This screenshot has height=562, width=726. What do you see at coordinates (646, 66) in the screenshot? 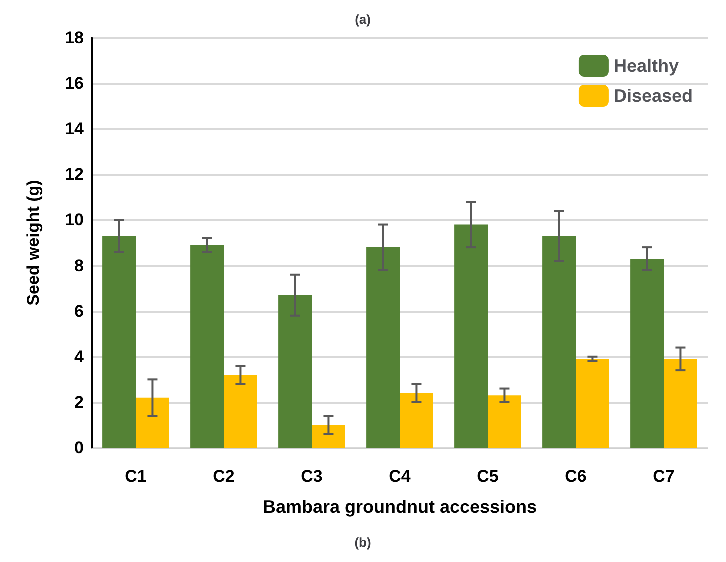
I see `legend-label: Healthy` at bounding box center [646, 66].